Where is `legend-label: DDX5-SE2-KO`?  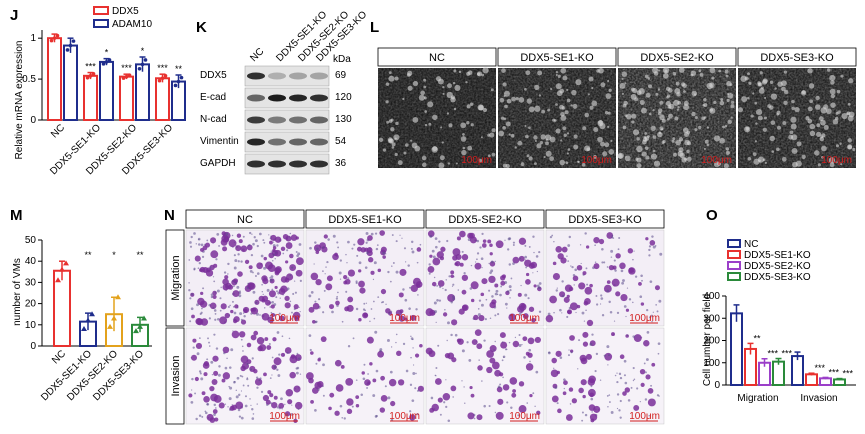
legend-label: DDX5-SE2-KO is located at coordinates (777, 266).